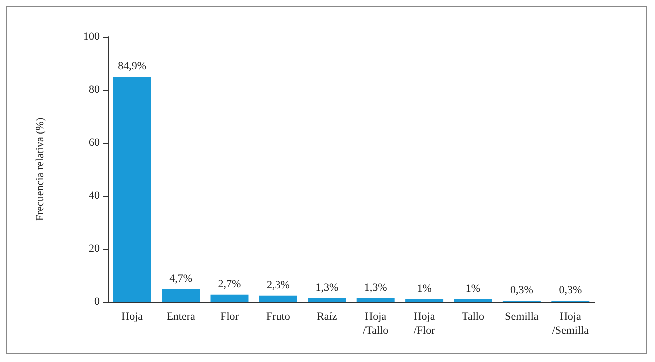 This screenshot has height=362, width=655. I want to click on y-tick-label: 40, so click(94, 196).